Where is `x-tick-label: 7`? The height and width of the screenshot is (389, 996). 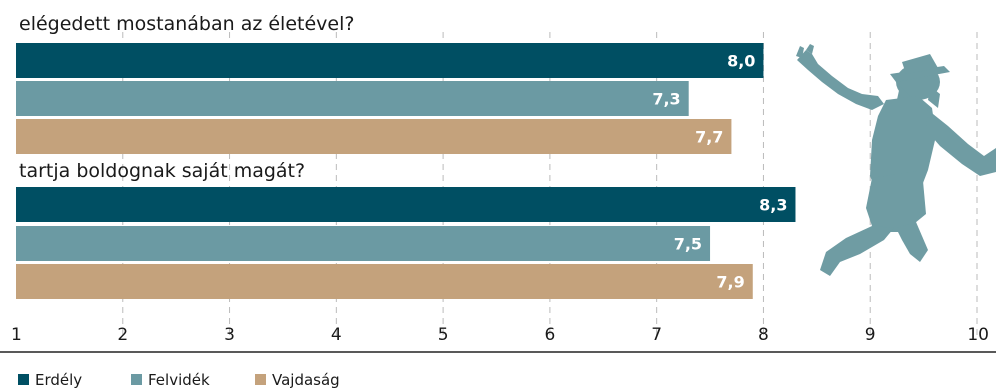 x-tick-label: 7 is located at coordinates (656, 335).